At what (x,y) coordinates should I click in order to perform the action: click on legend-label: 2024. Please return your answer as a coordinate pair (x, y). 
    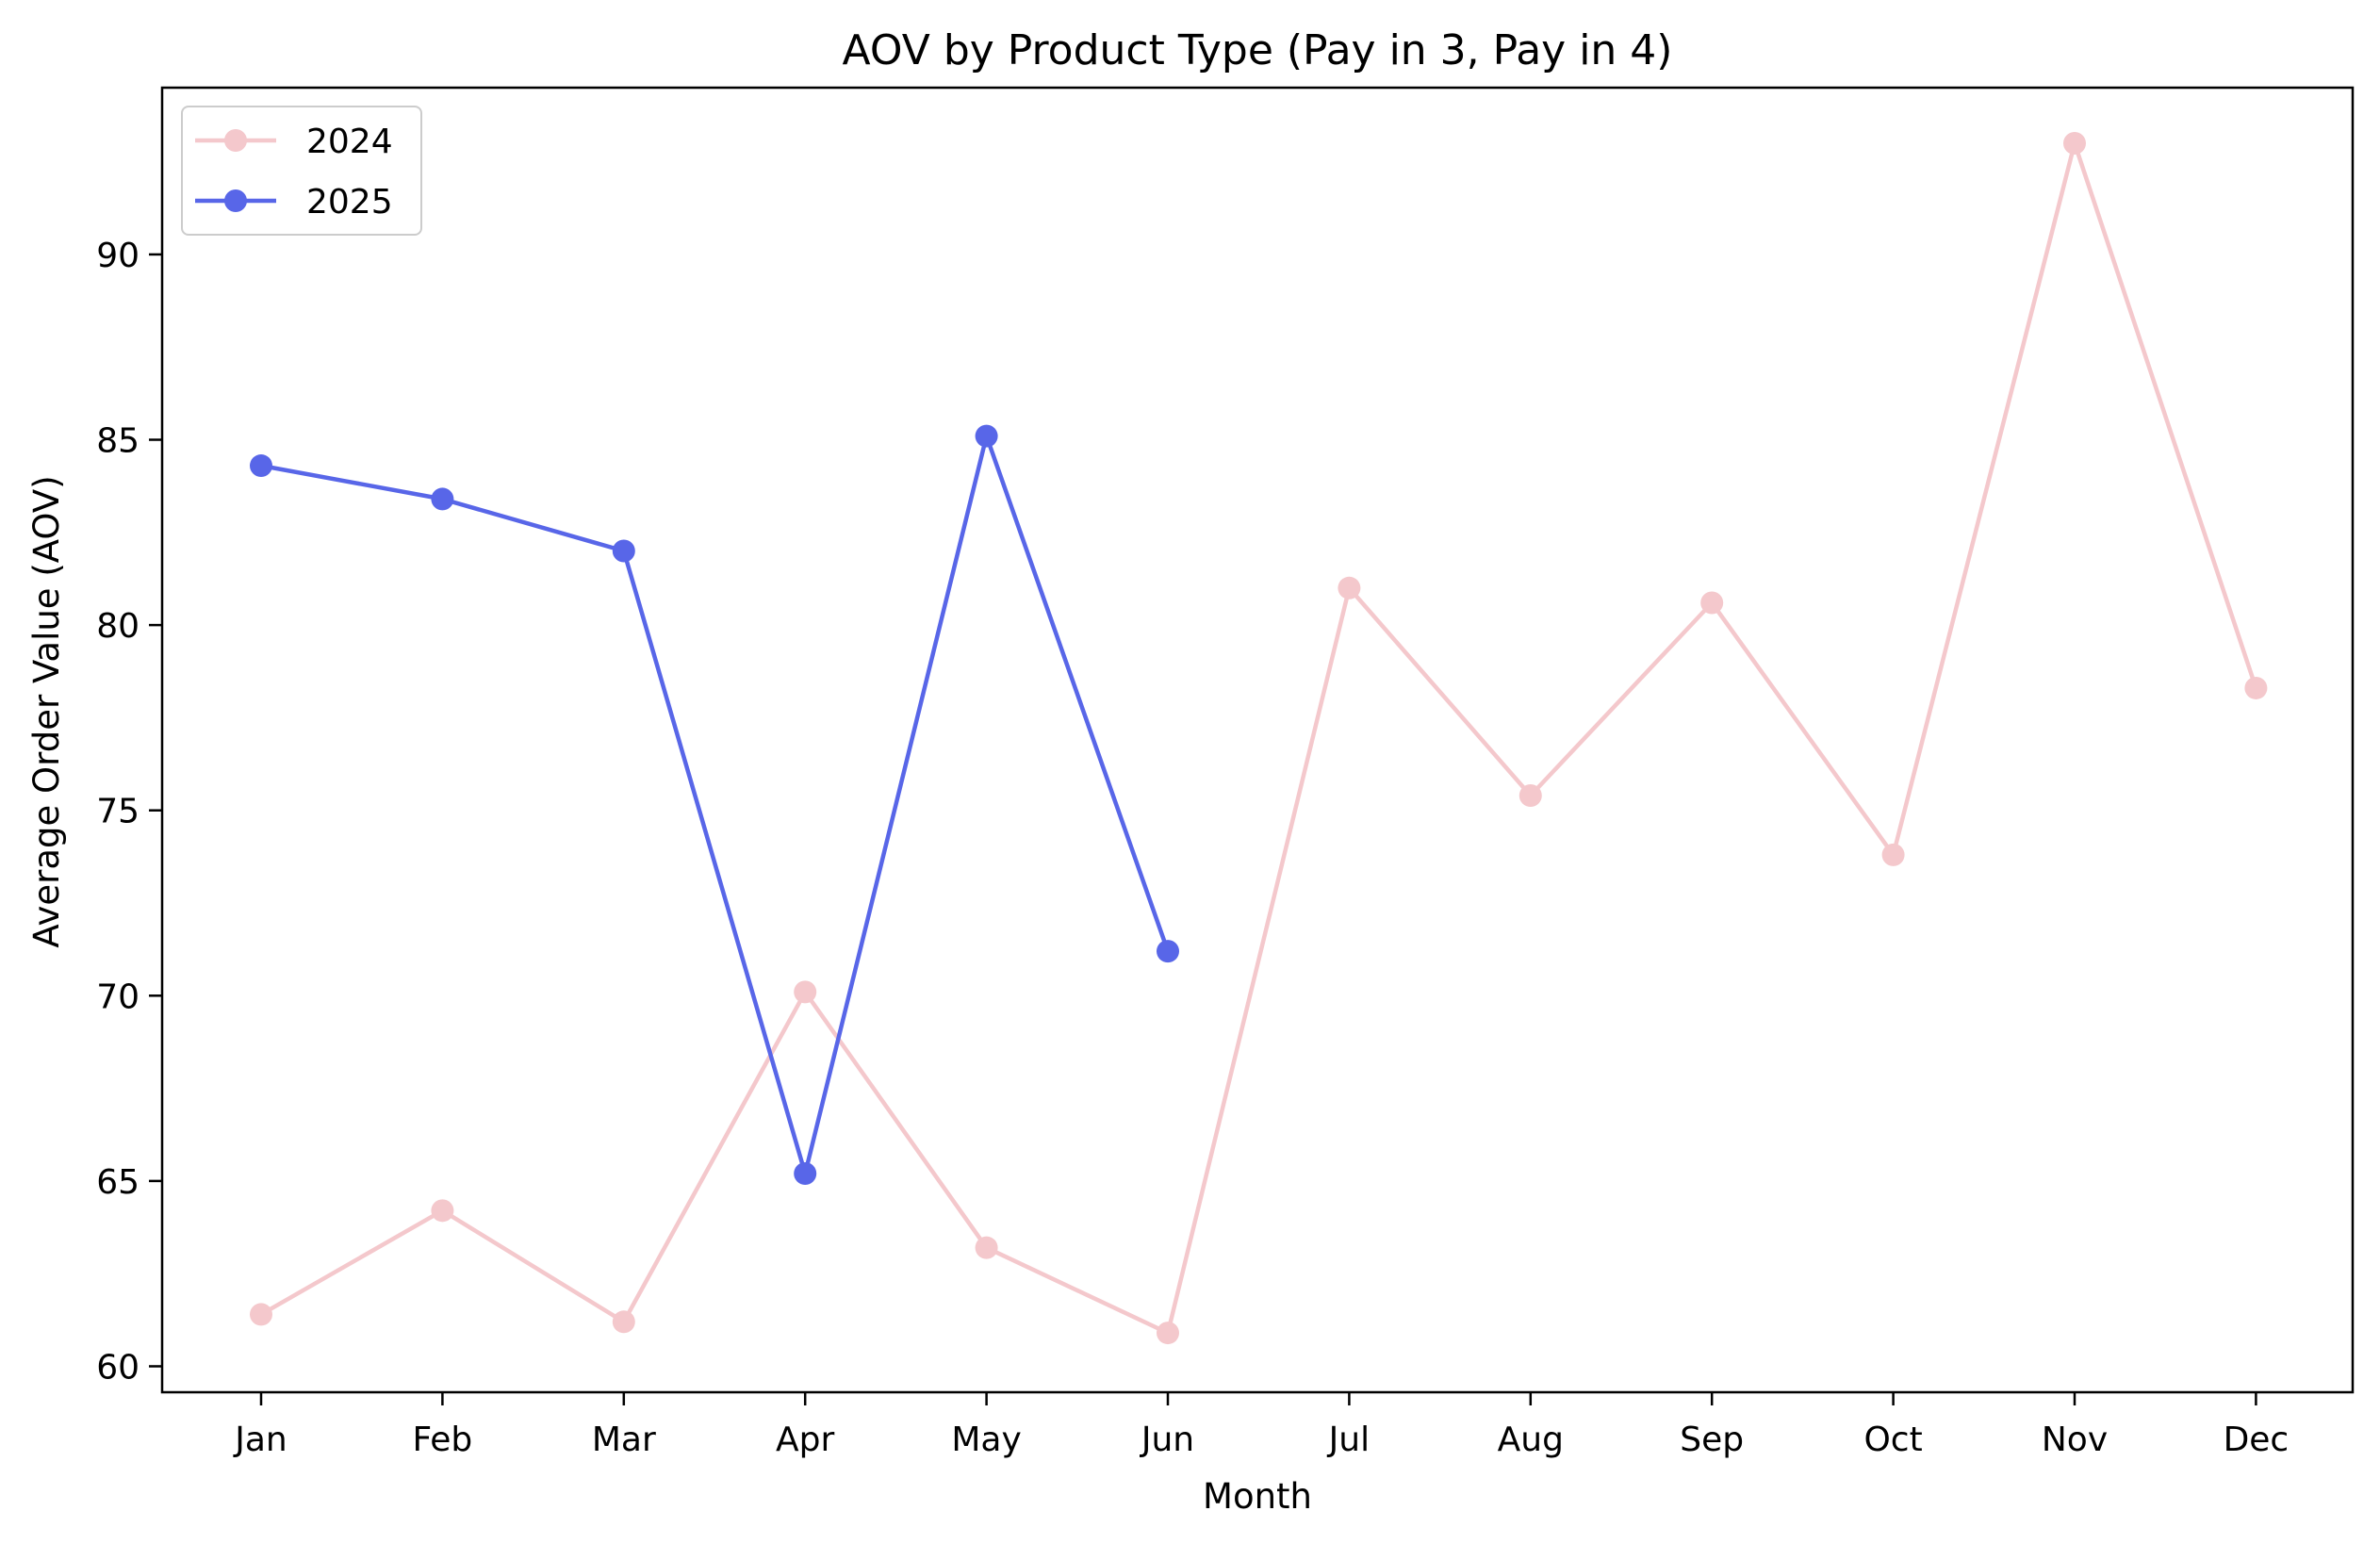
    Looking at the image, I should click on (349, 142).